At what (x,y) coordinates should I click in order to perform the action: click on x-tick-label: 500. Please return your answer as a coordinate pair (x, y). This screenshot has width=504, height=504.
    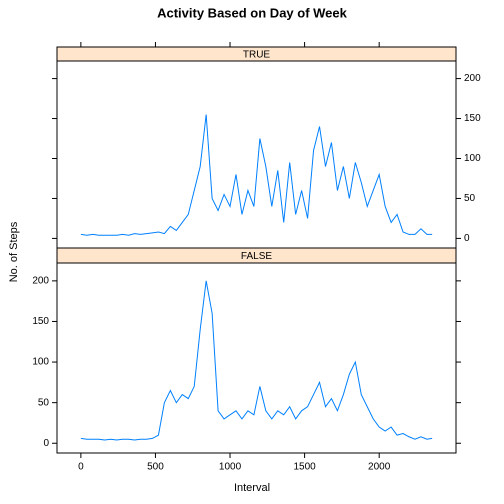
    Looking at the image, I should click on (155, 467).